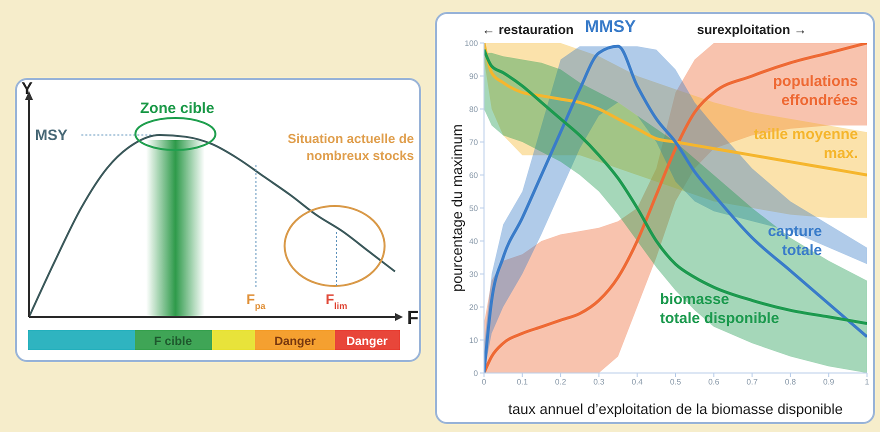 This screenshot has height=432, width=880. Describe the element at coordinates (522, 382) in the screenshot. I see `x-tick-label: 0.1` at that location.